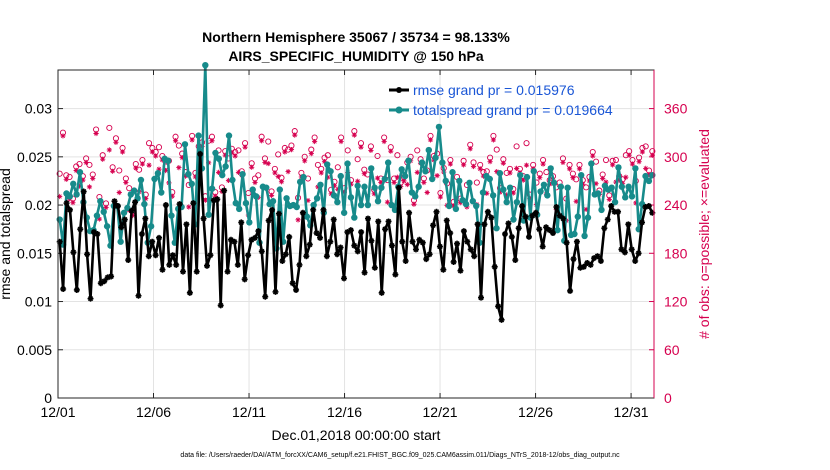  What do you see at coordinates (676, 157) in the screenshot?
I see `y-tick-label-right: 300` at bounding box center [676, 157].